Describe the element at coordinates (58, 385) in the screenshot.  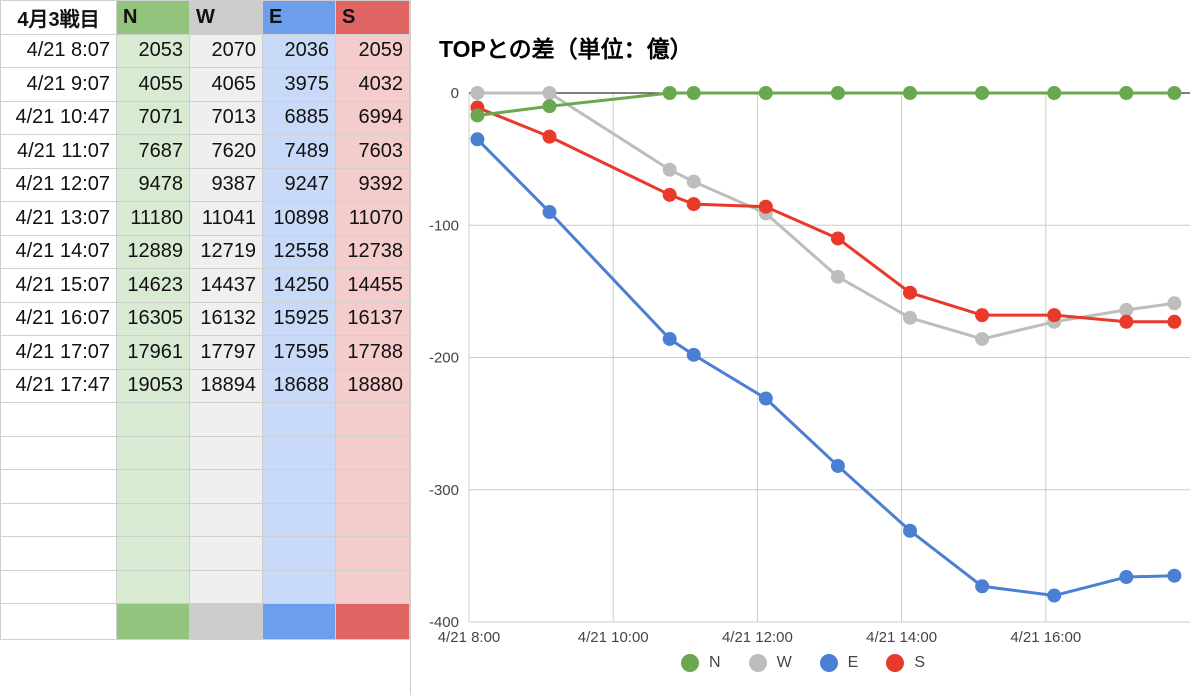
I see `time-cell: 4/21 17:47` at that location.